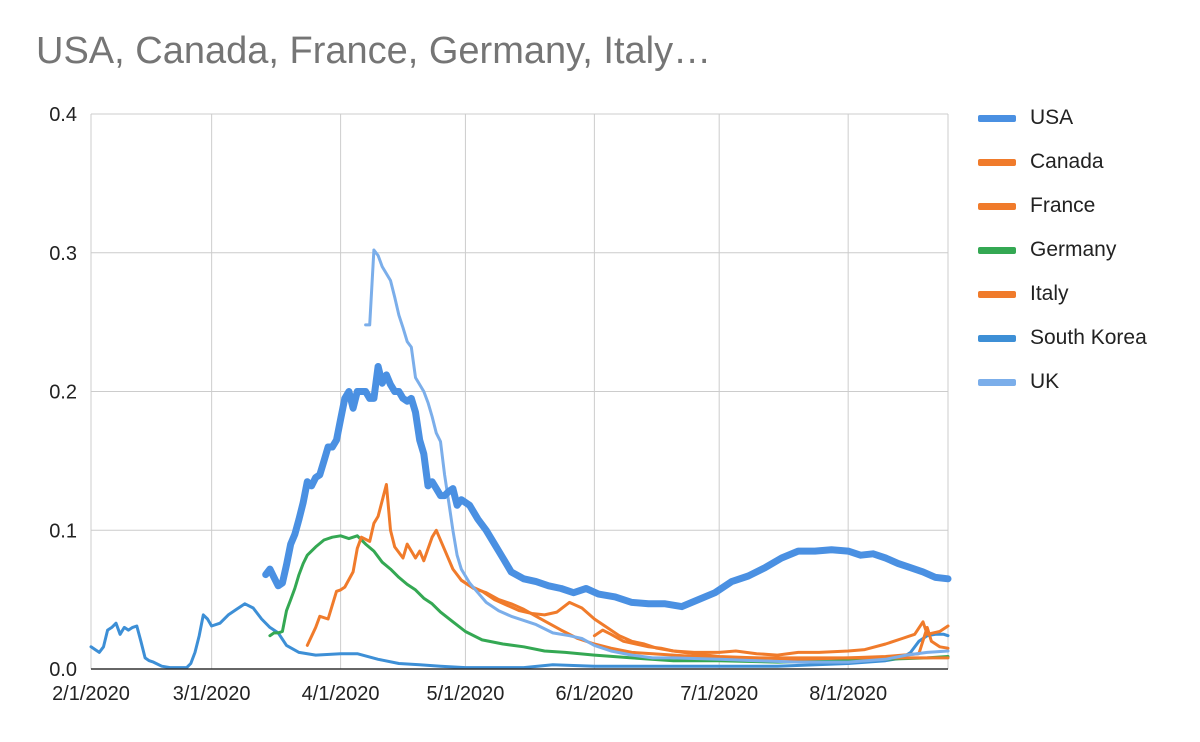 This screenshot has width=1200, height=742. I want to click on legend-label: Canada, so click(1067, 161).